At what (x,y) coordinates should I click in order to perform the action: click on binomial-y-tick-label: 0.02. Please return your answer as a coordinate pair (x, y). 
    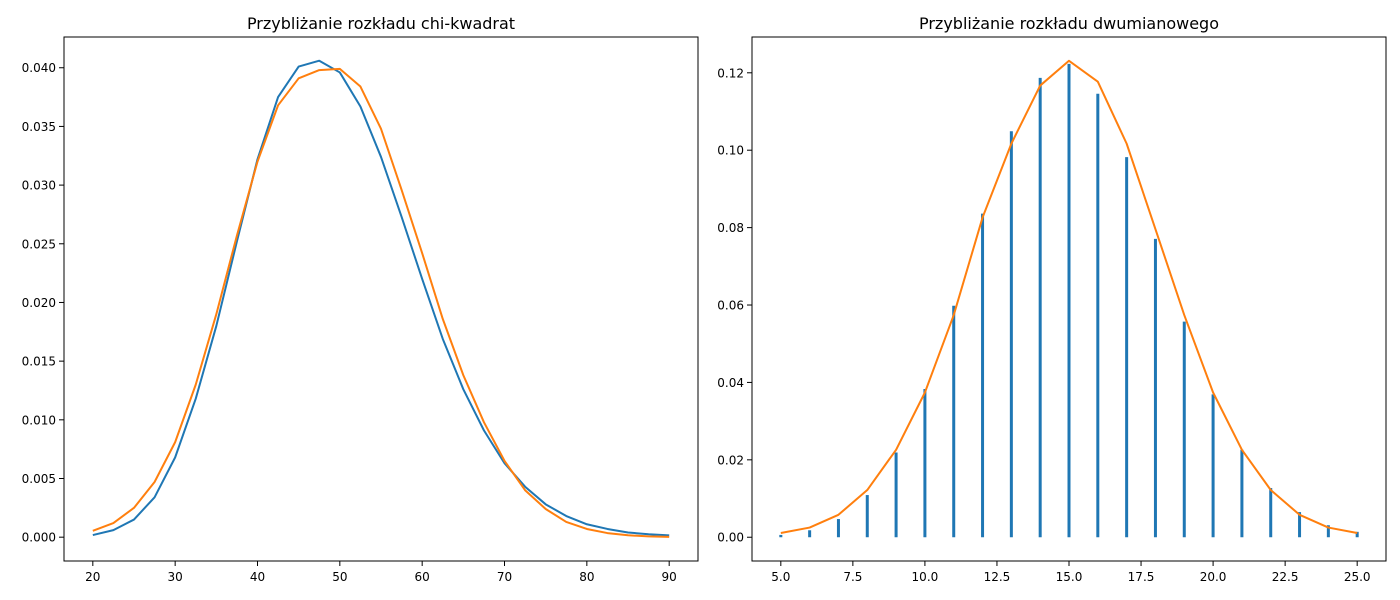
    Looking at the image, I should click on (730, 460).